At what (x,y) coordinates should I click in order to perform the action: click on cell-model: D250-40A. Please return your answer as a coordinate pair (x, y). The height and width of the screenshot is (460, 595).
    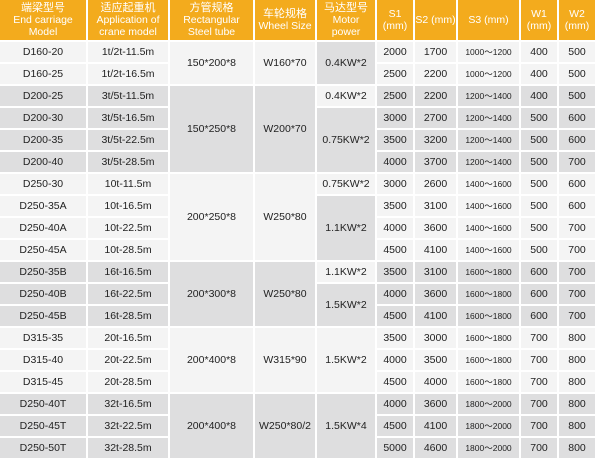
    Looking at the image, I should click on (44, 229).